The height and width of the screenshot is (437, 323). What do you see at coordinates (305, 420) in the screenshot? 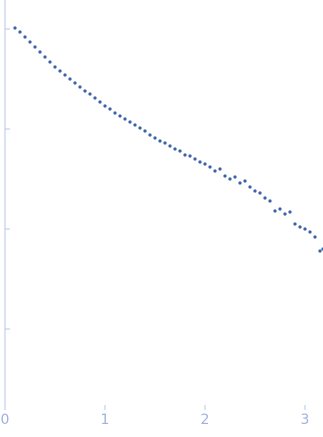
I see `x-tick-label: 3` at bounding box center [305, 420].